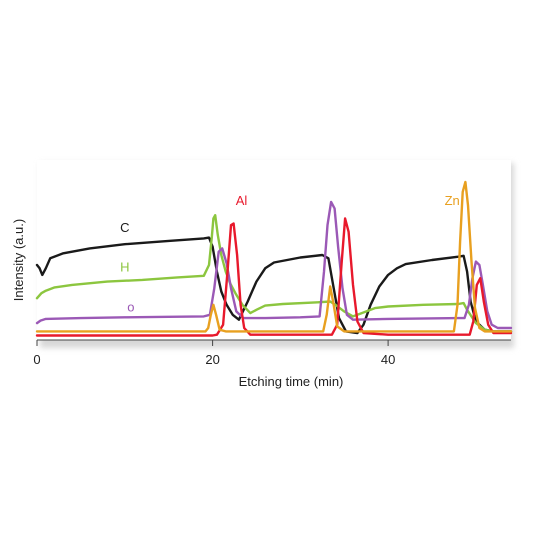 The width and height of the screenshot is (540, 540). What do you see at coordinates (36, 359) in the screenshot?
I see `x-tick-label-0: 0` at bounding box center [36, 359].